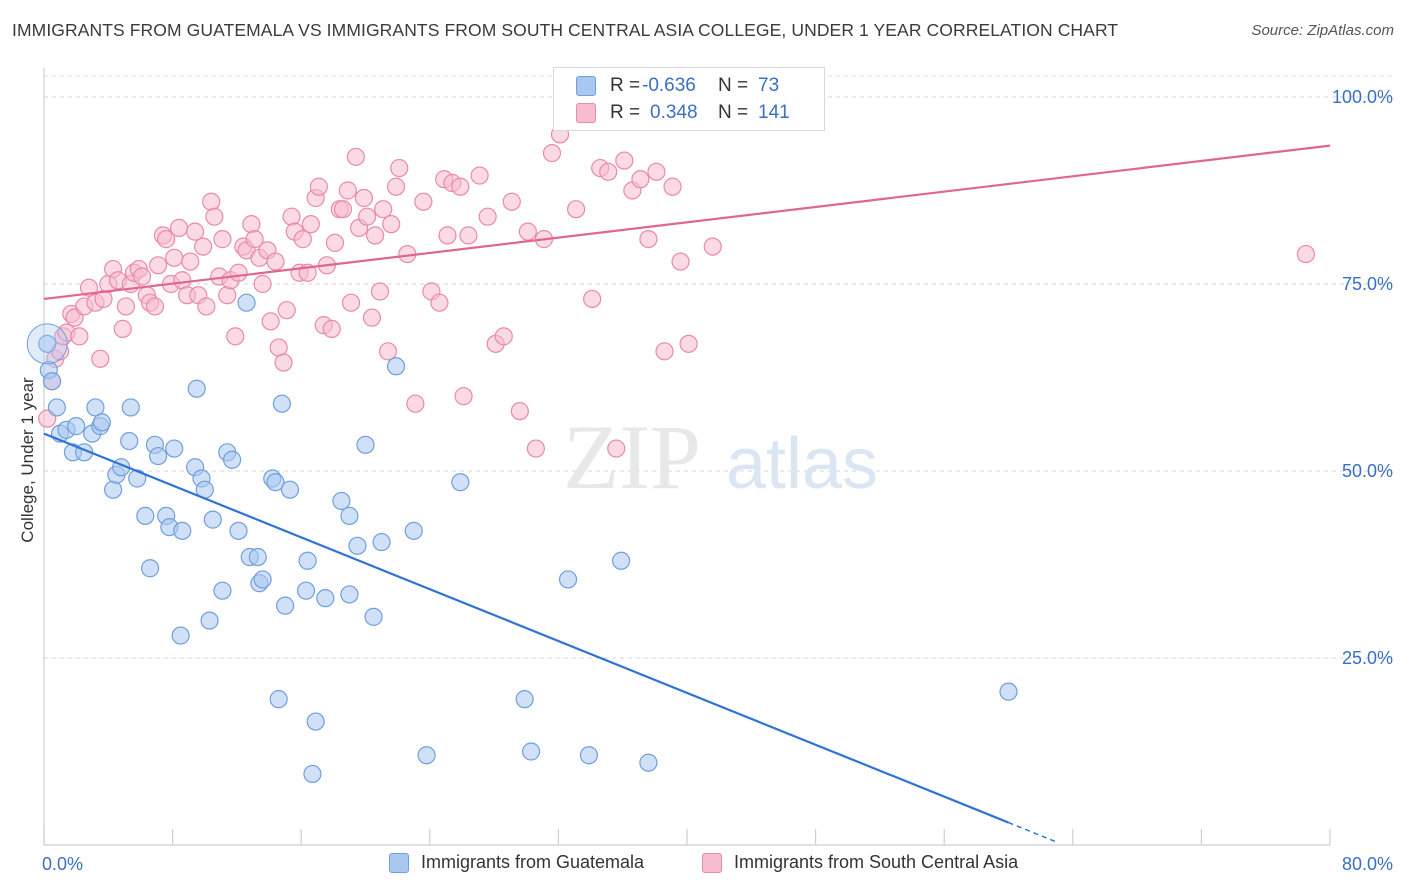 The width and height of the screenshot is (1406, 892). What do you see at coordinates (586, 113) in the screenshot?
I see `legend-swatch-south-central-asia` at bounding box center [586, 113].